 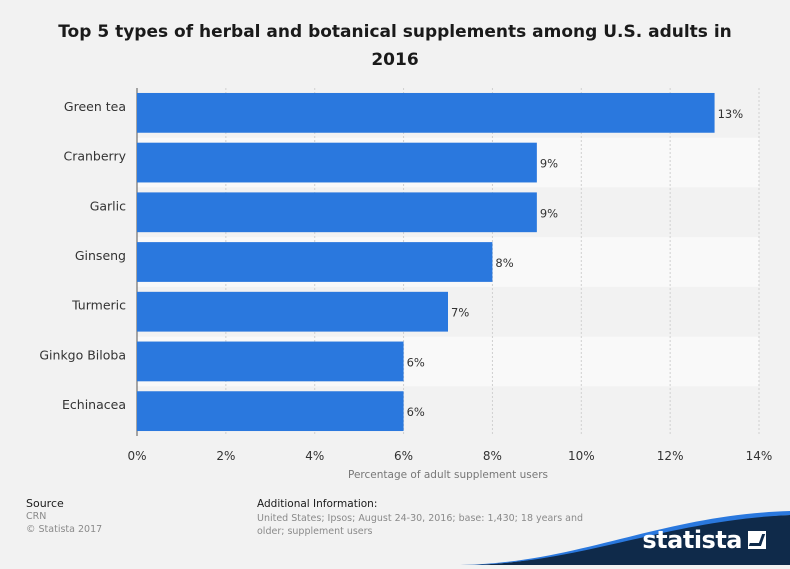 What do you see at coordinates (504, 263) in the screenshot?
I see `data-label: 8%` at bounding box center [504, 263].